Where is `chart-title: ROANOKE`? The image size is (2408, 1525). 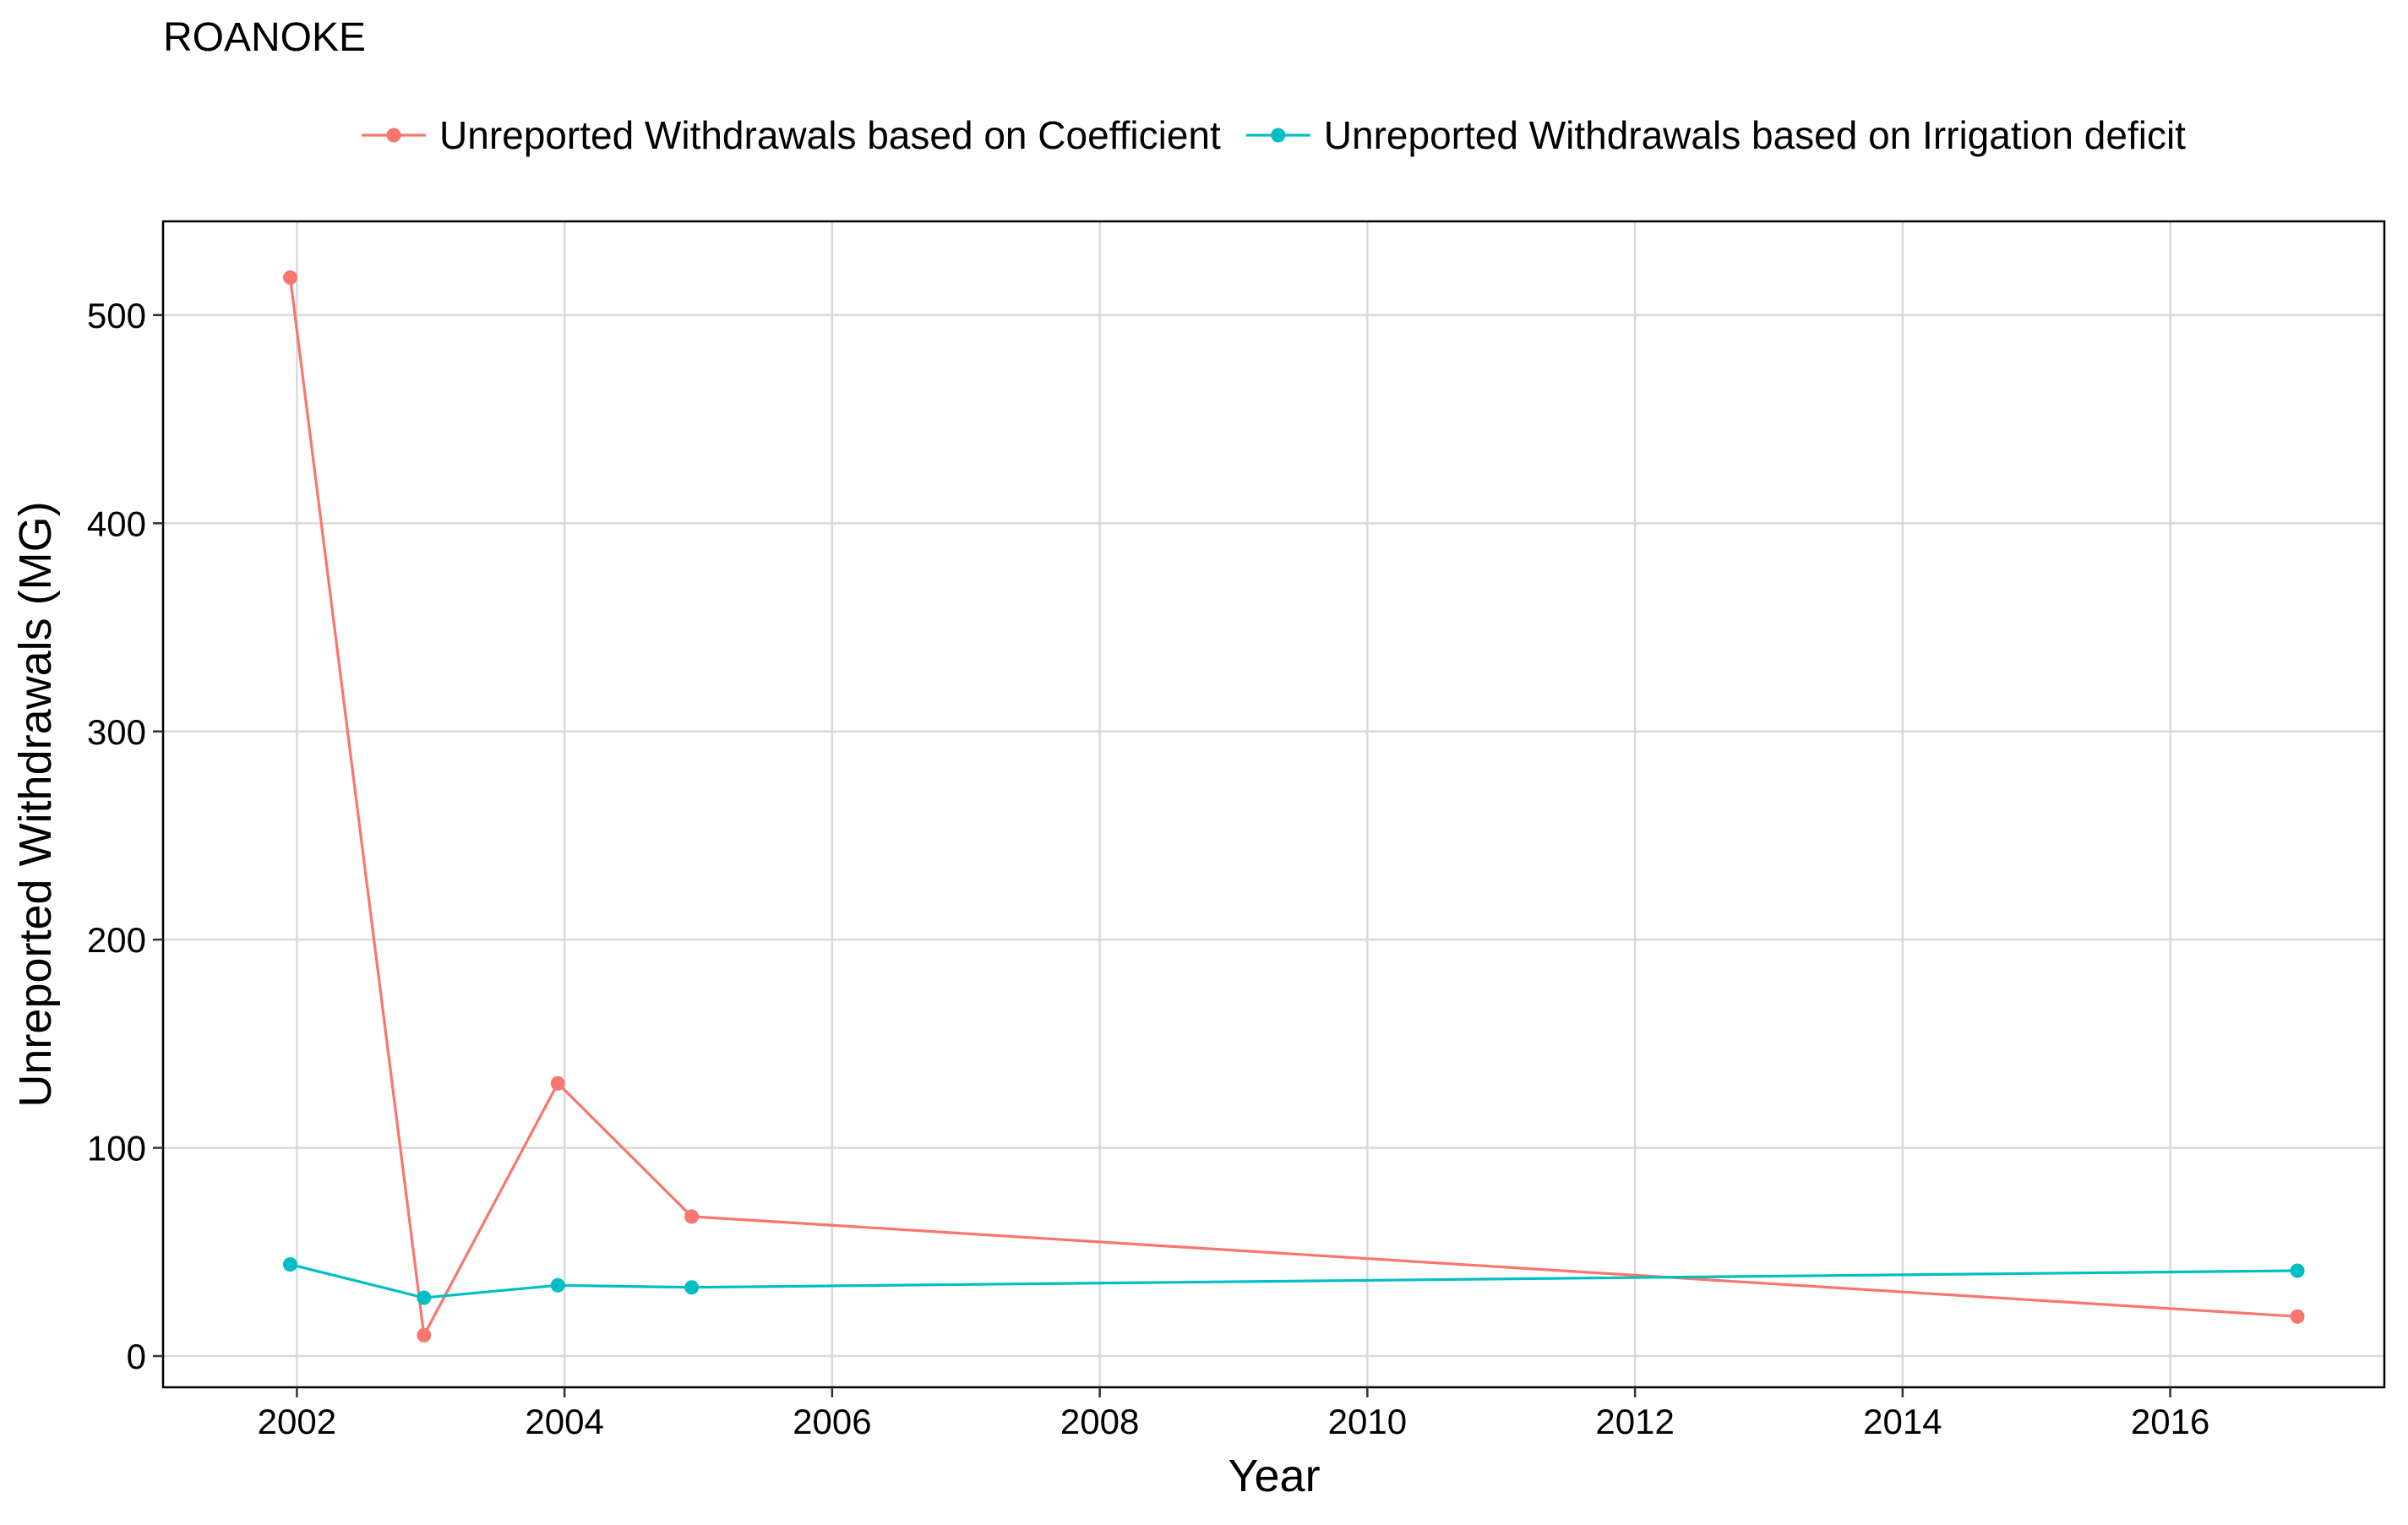 chart-title: ROANOKE is located at coordinates (264, 37).